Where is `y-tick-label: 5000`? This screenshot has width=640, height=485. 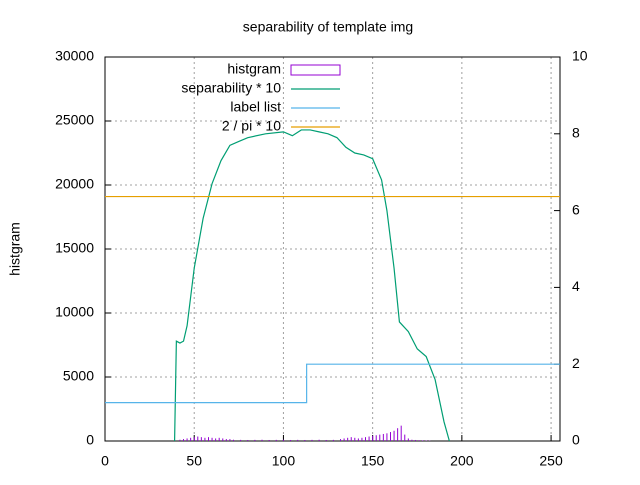
y-tick-label: 5000 is located at coordinates (78, 376).